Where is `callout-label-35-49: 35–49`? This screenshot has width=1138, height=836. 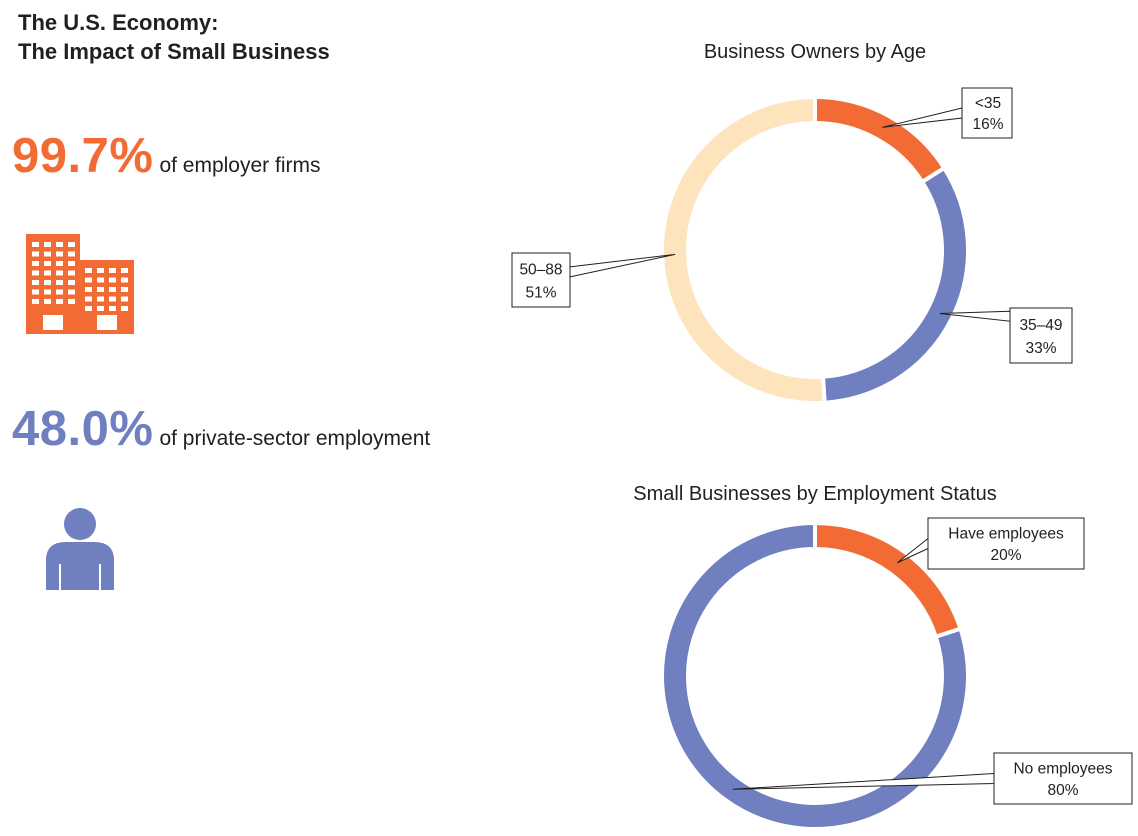 callout-label-35-49: 35–49 is located at coordinates (1040, 325).